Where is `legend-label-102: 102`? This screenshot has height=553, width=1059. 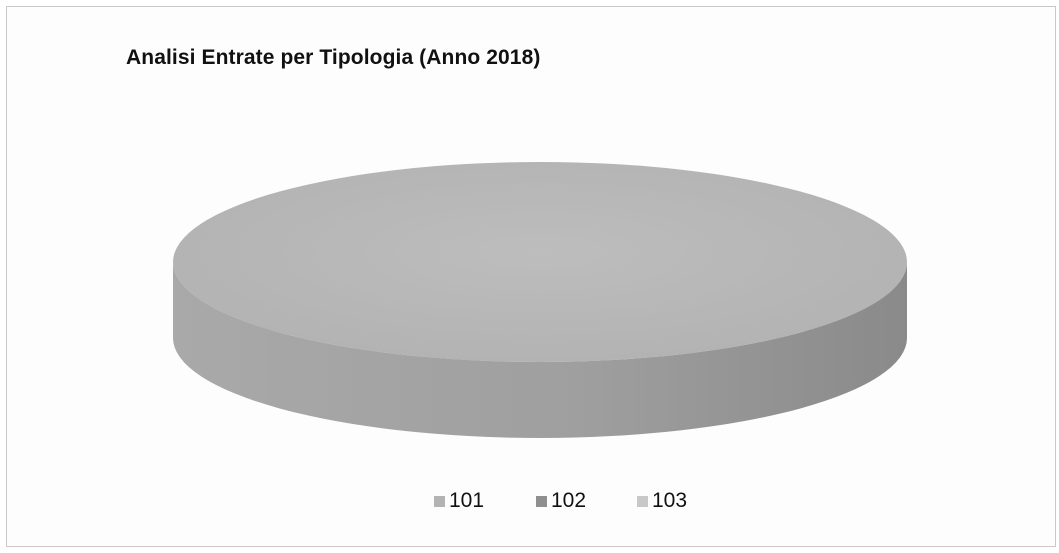
legend-label-102: 102 is located at coordinates (569, 500).